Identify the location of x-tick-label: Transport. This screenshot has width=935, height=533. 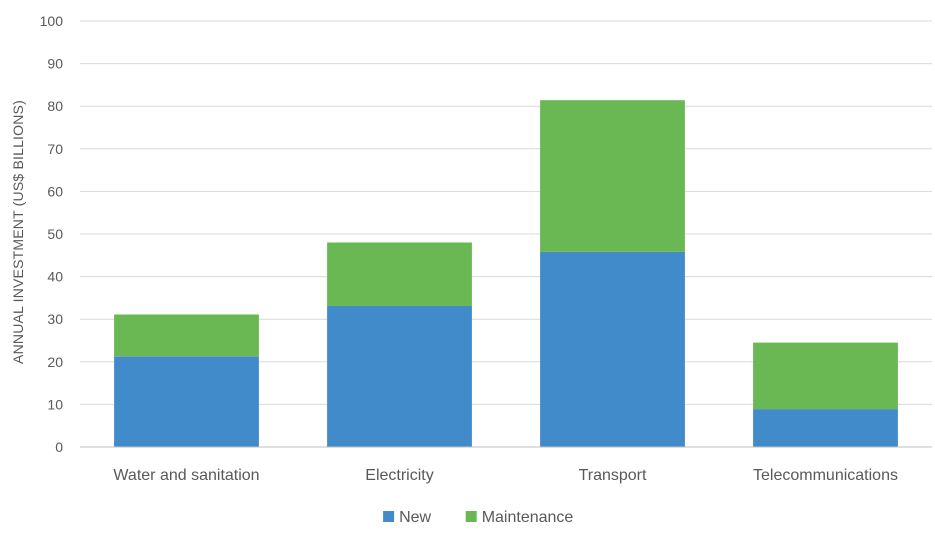
(613, 475).